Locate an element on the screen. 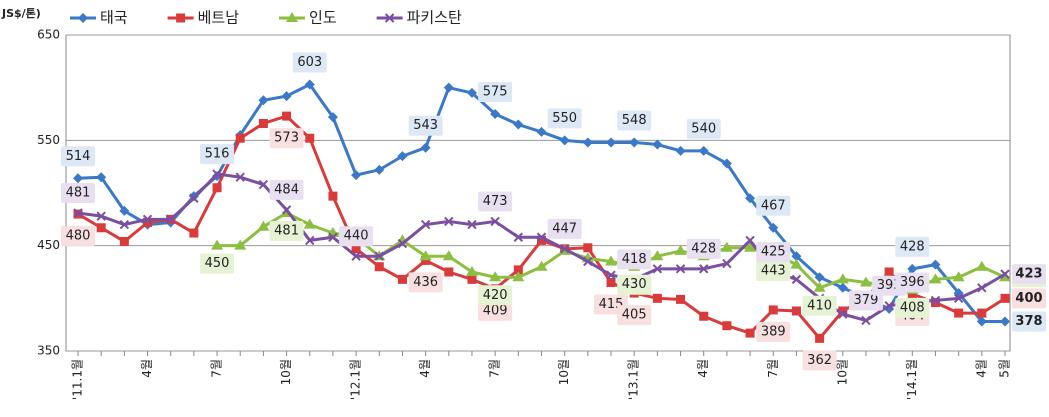 This screenshot has height=417, width=1049. y-axis-label: JS$/톤) is located at coordinates (21, 13).